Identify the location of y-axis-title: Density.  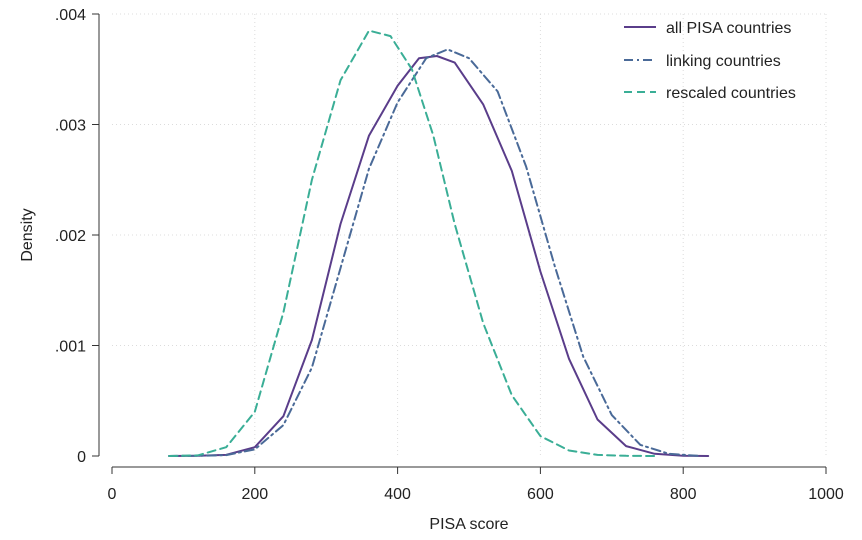
(27, 234).